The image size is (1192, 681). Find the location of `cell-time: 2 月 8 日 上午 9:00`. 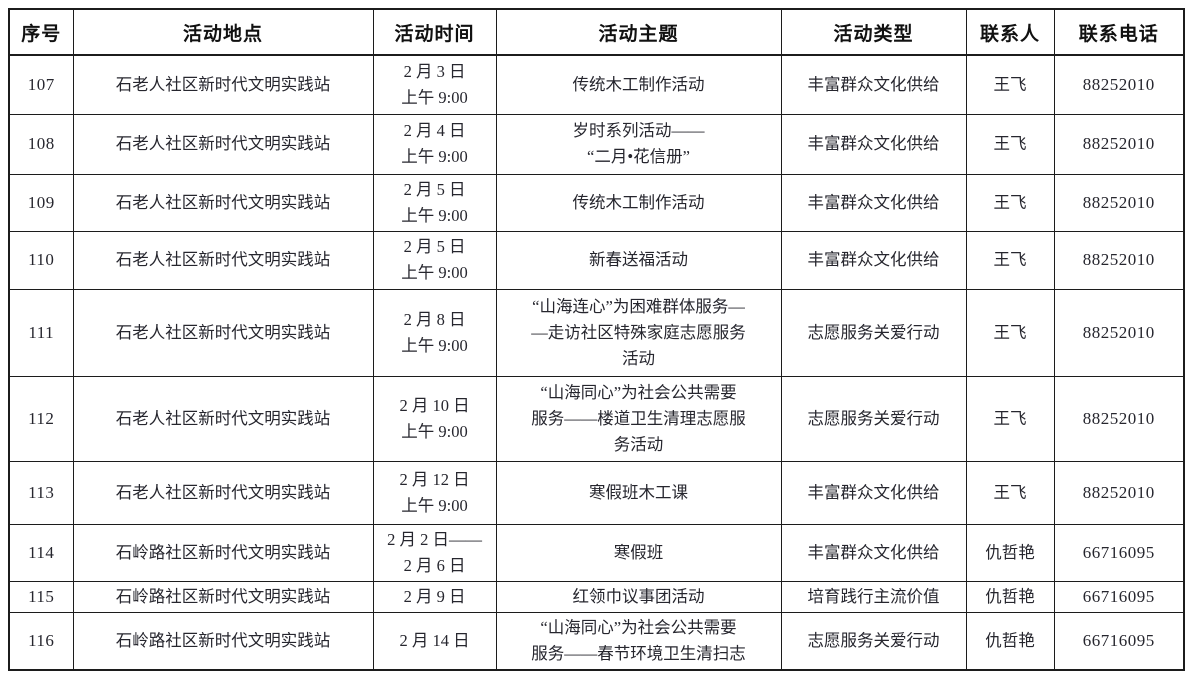

cell-time: 2 月 8 日 上午 9:00 is located at coordinates (434, 332).